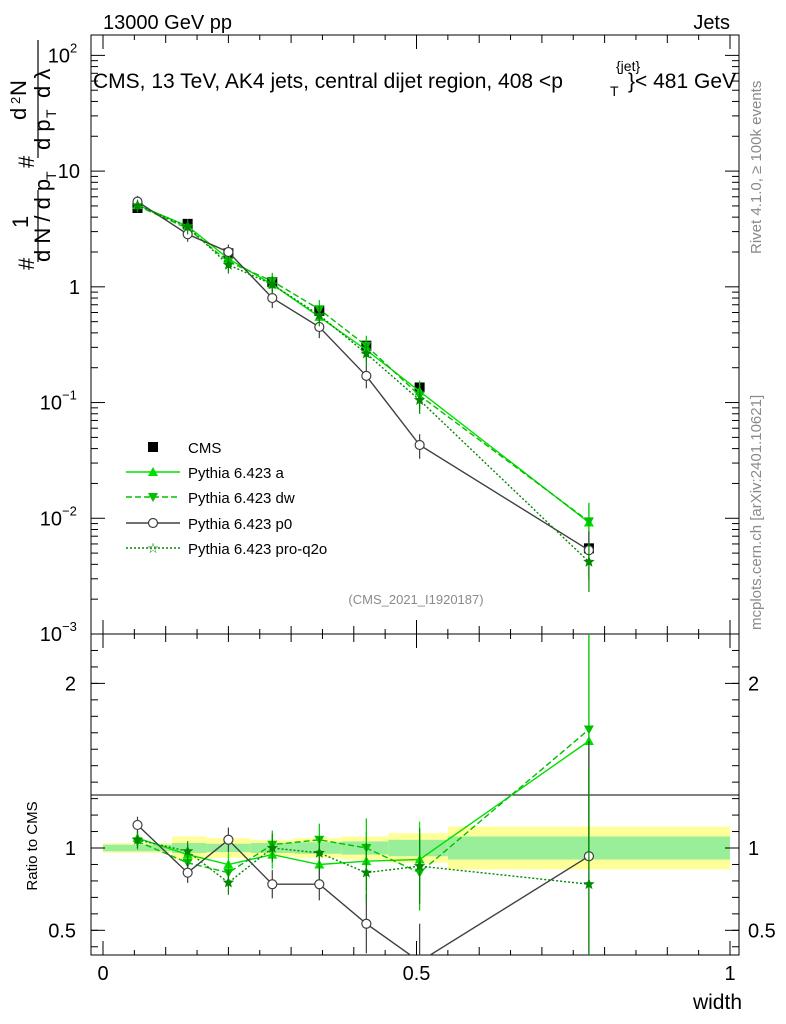 The width and height of the screenshot is (786, 1024). I want to click on legend-entry-p0: Pythia 6.423 p0, so click(209, 524).